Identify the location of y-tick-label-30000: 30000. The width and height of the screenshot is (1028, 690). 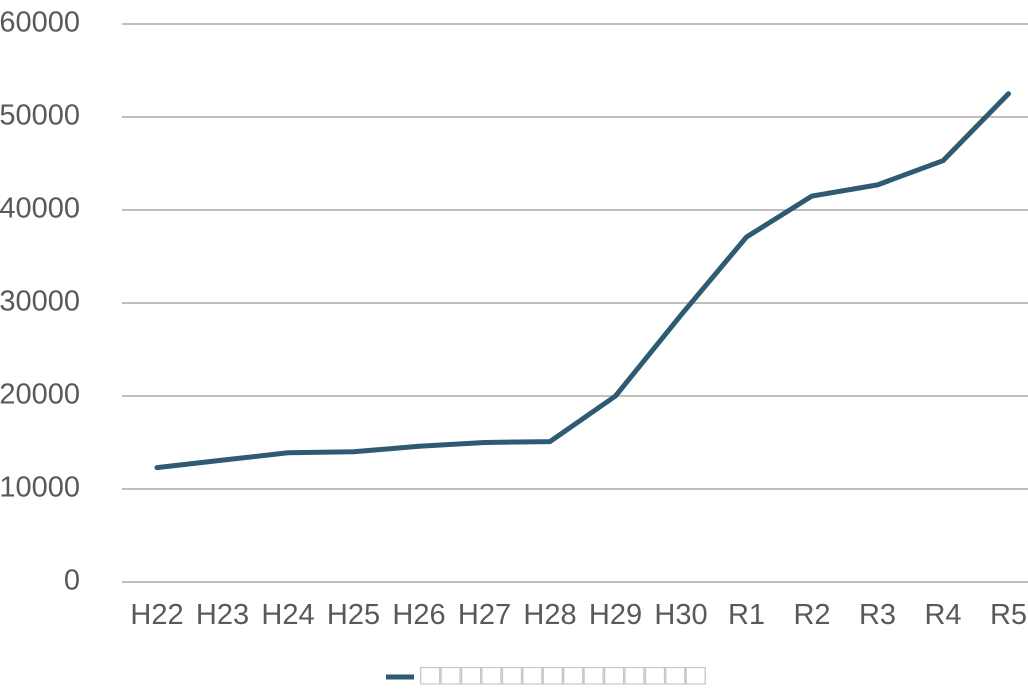
(40, 302).